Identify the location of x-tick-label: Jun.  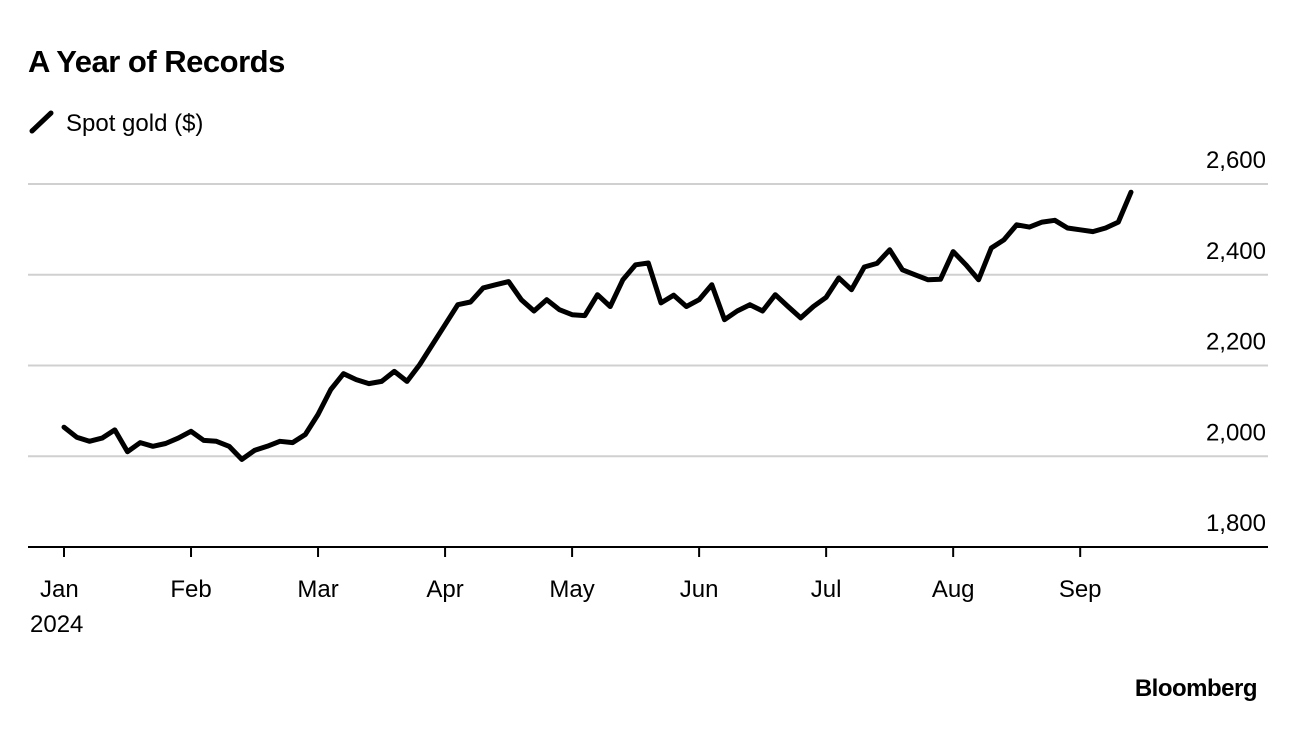
(699, 589).